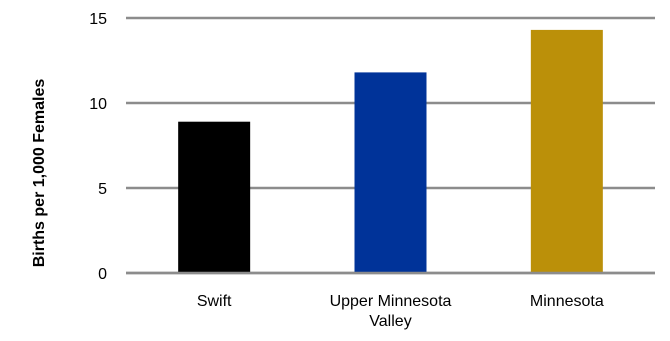 The height and width of the screenshot is (341, 670). I want to click on y-axis-title: Births per 1,000 Females, so click(39, 173).